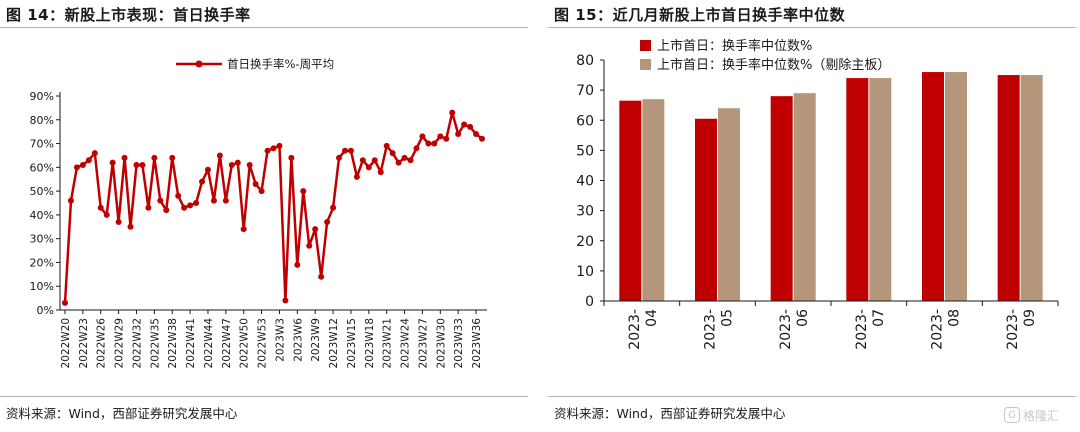  Describe the element at coordinates (370, 343) in the screenshot. I see `x-tick-label: 2023W18` at that location.